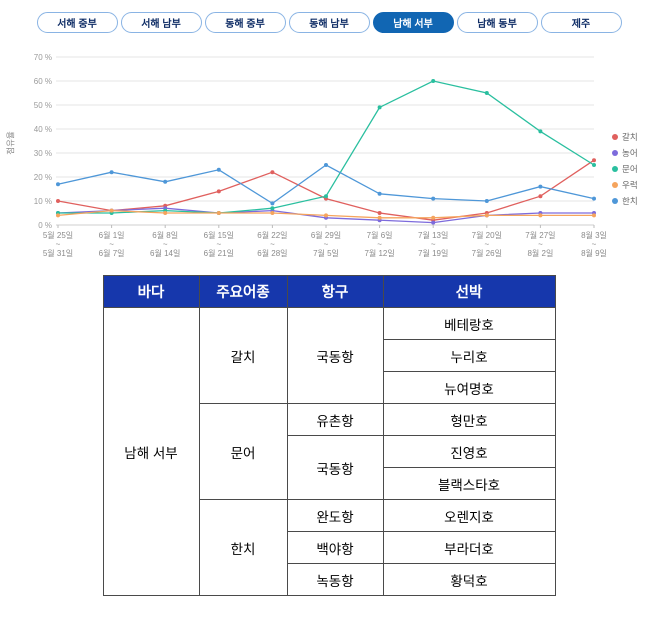  I want to click on region-tabs: 서해 중부 서해 남부 동해 중부 동해 남부 남해 서부 남해 동부 제주, so click(329, 22).